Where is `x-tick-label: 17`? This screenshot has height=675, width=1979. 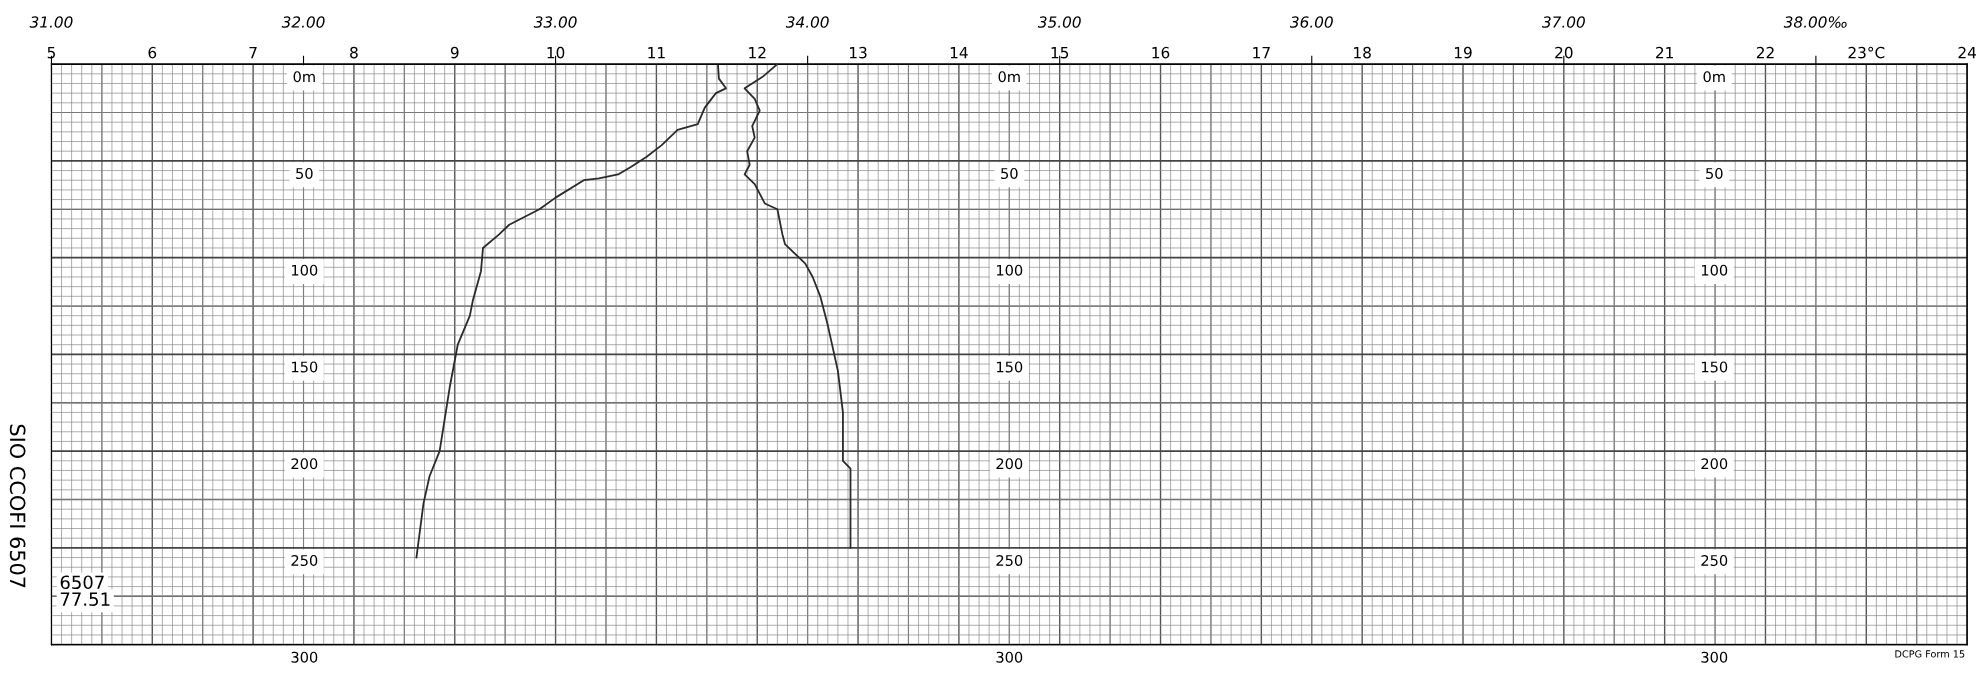 x-tick-label: 17 is located at coordinates (1261, 53).